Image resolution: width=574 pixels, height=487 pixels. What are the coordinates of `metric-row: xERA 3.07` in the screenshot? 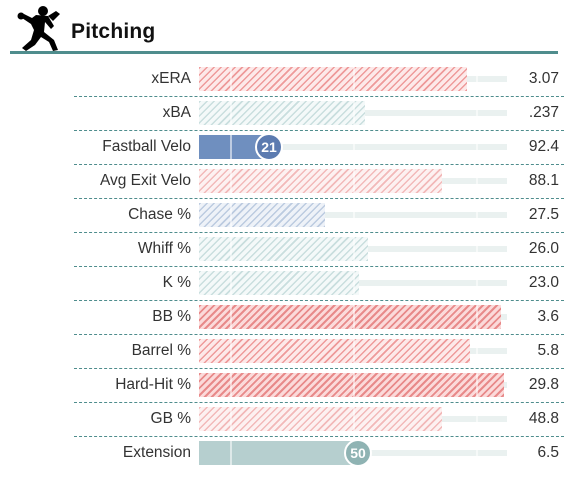 It's located at (287, 79).